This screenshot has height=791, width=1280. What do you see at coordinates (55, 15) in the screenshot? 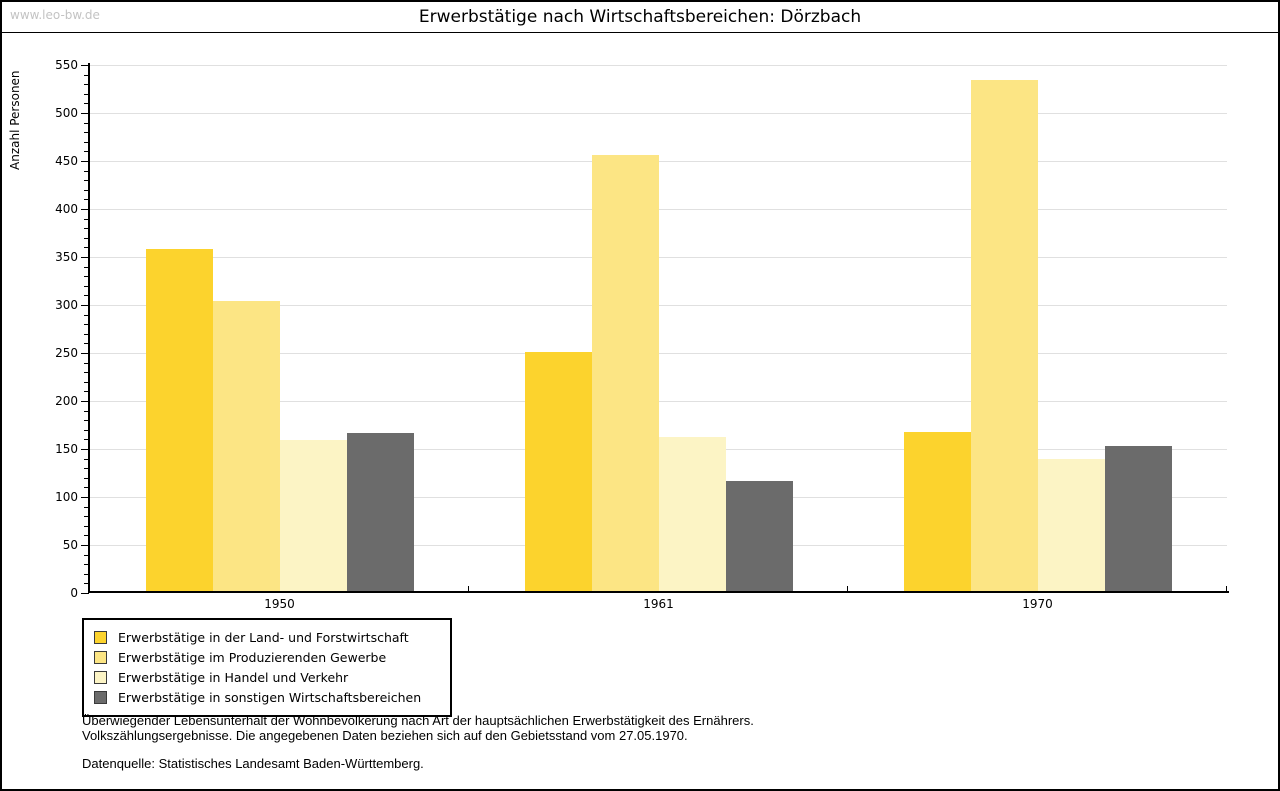
I see `watermark: www.leo-bw.de` at bounding box center [55, 15].